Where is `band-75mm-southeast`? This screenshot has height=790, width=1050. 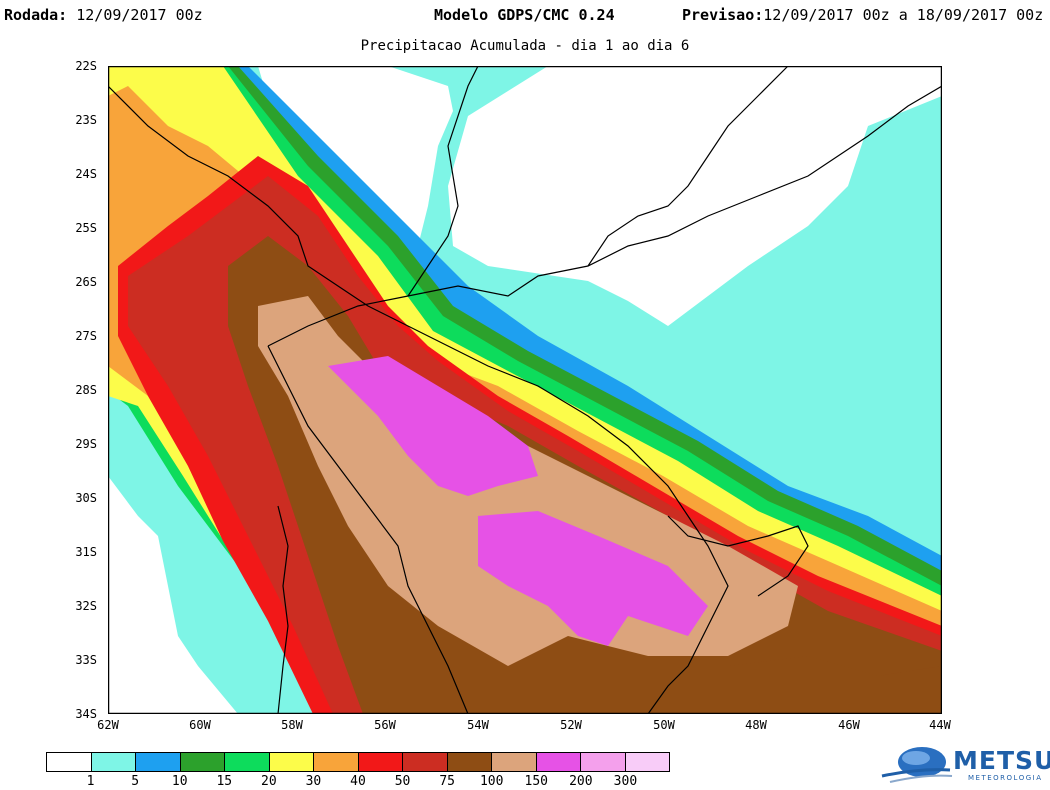
band-75mm-southeast is located at coordinates (835, 685).